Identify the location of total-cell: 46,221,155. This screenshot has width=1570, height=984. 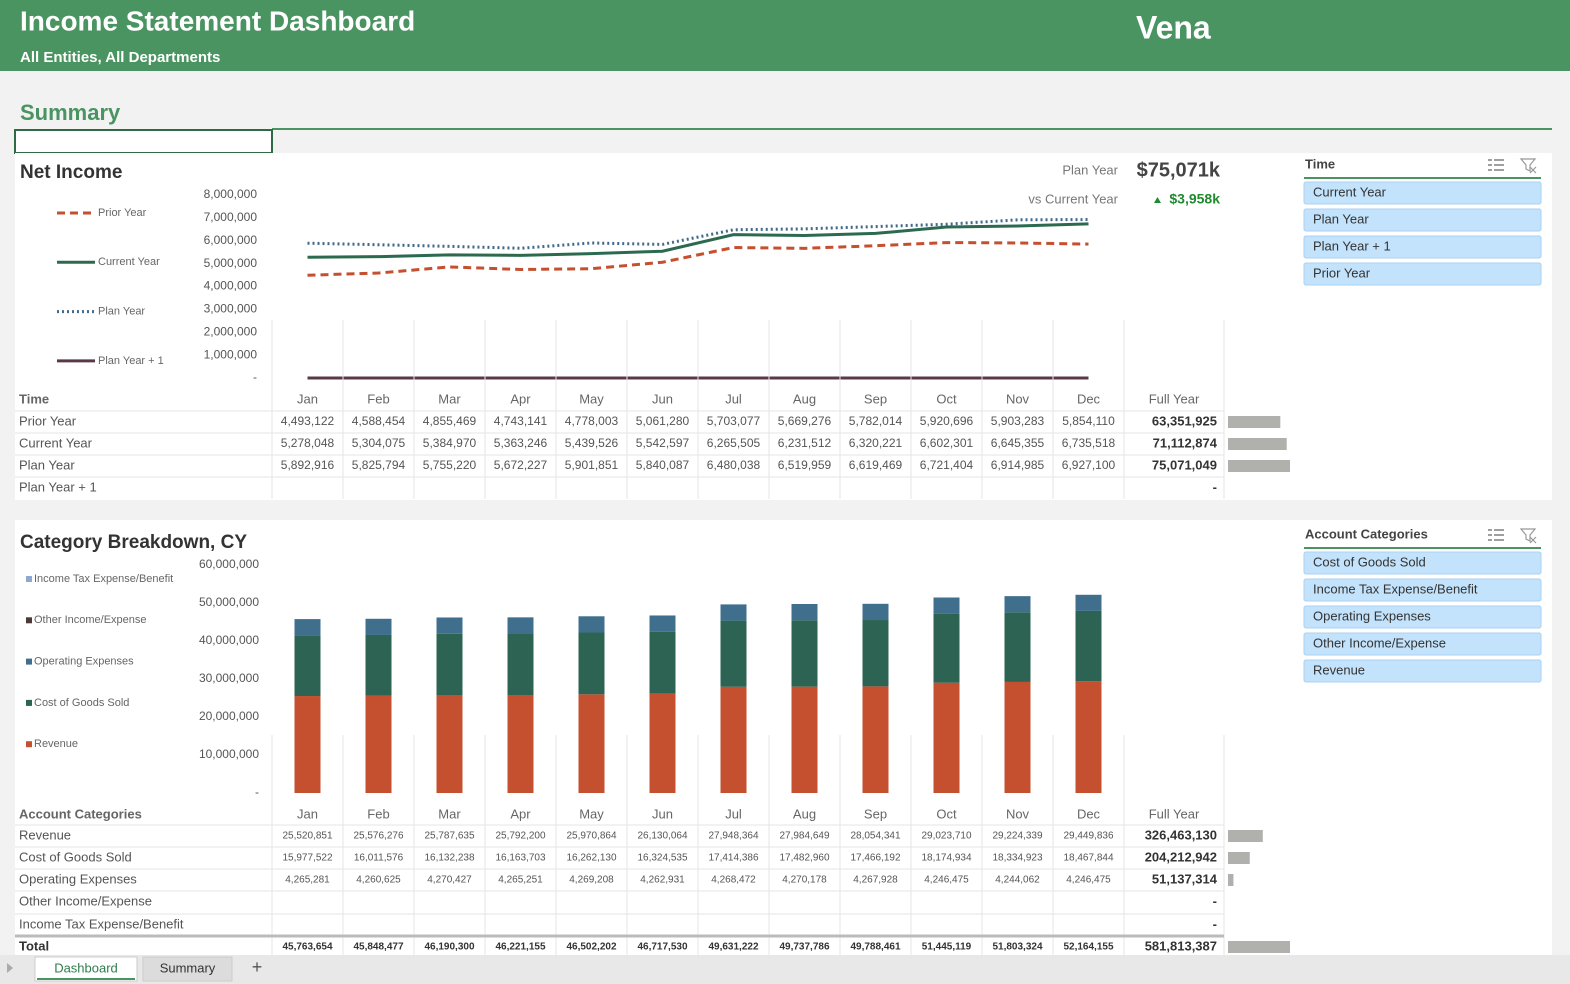
(520, 947).